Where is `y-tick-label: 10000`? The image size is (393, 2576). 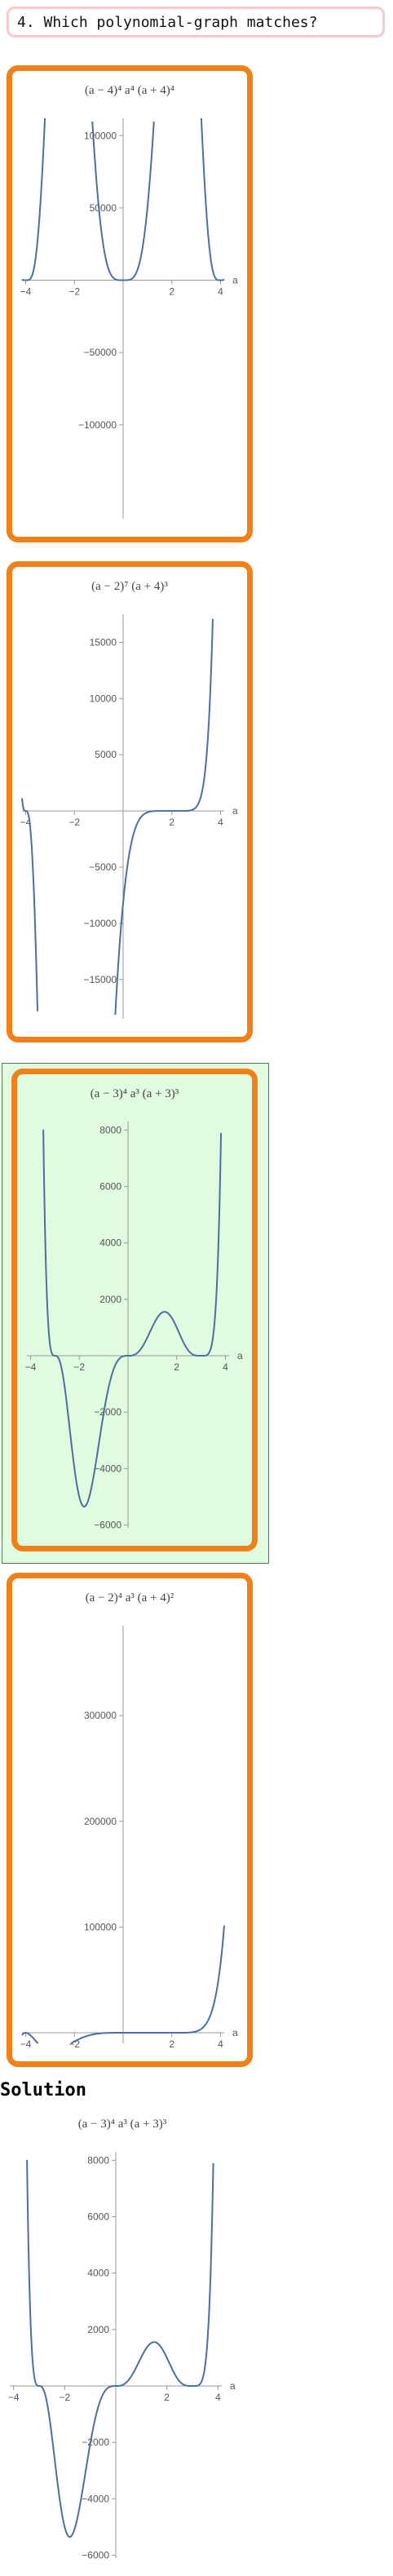
y-tick-label: 10000 is located at coordinates (103, 698).